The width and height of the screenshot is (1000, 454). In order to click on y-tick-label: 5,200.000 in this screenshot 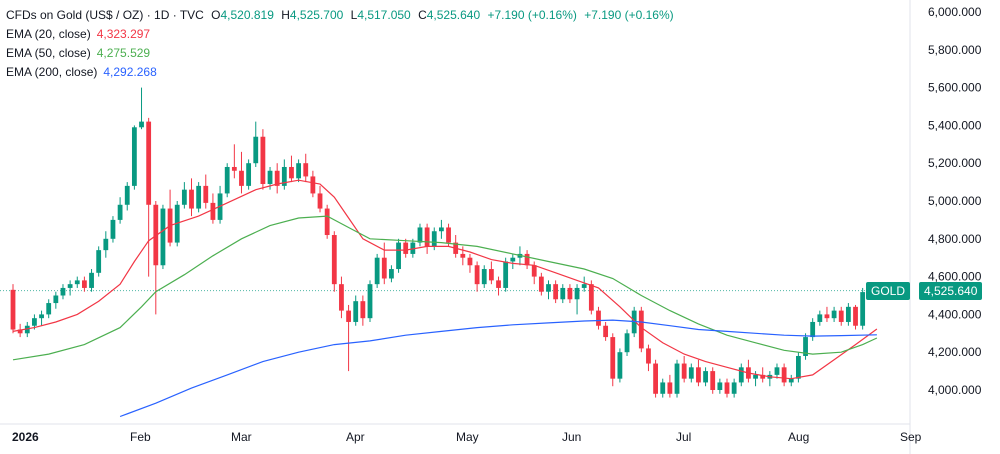, I will do `click(955, 163)`.